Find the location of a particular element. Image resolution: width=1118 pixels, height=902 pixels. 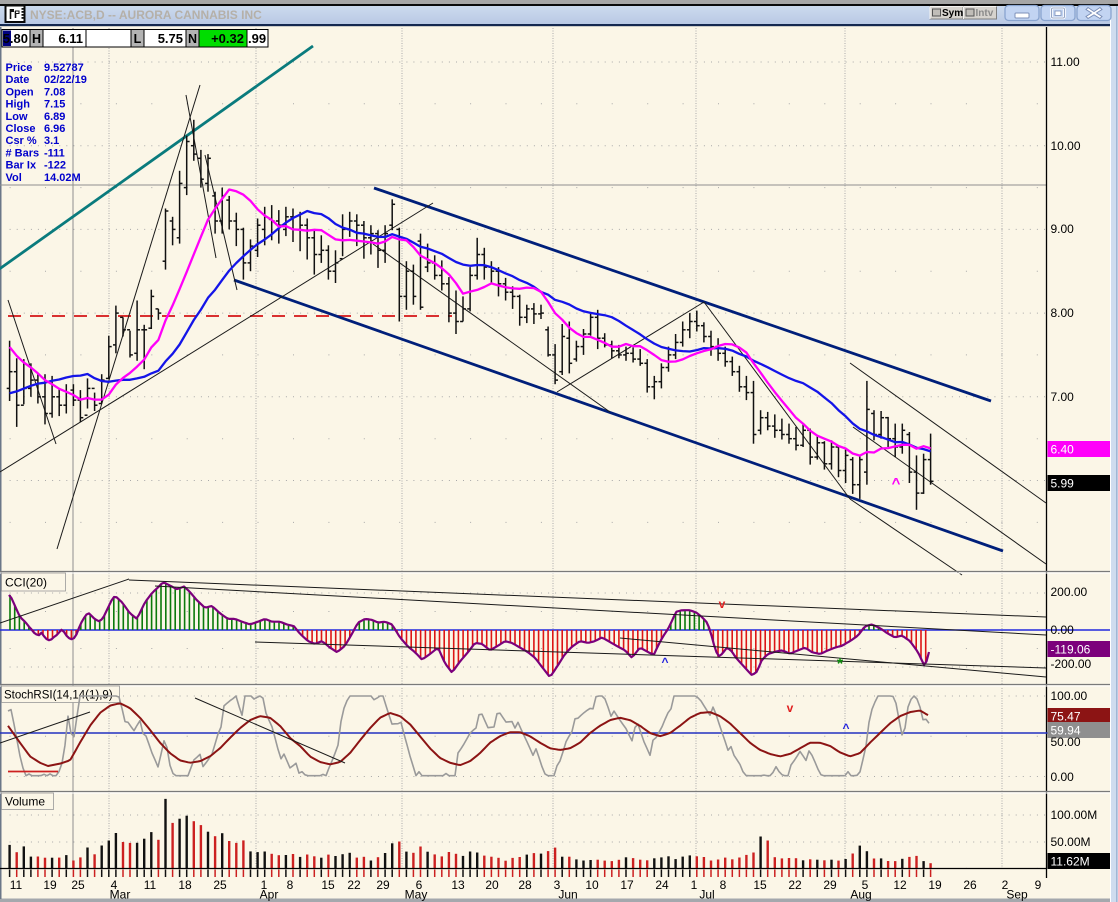

svg-text: .99 is located at coordinates (257, 38).